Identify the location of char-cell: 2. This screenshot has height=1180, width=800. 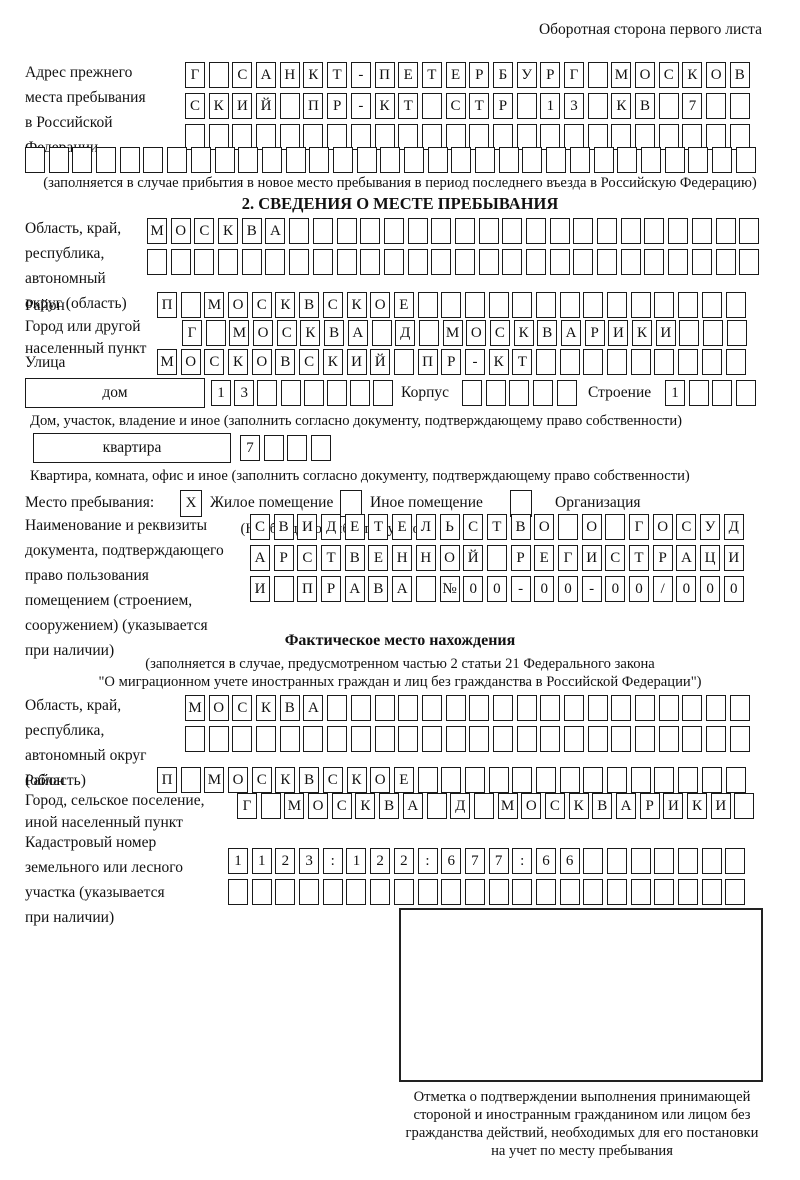
(380, 861).